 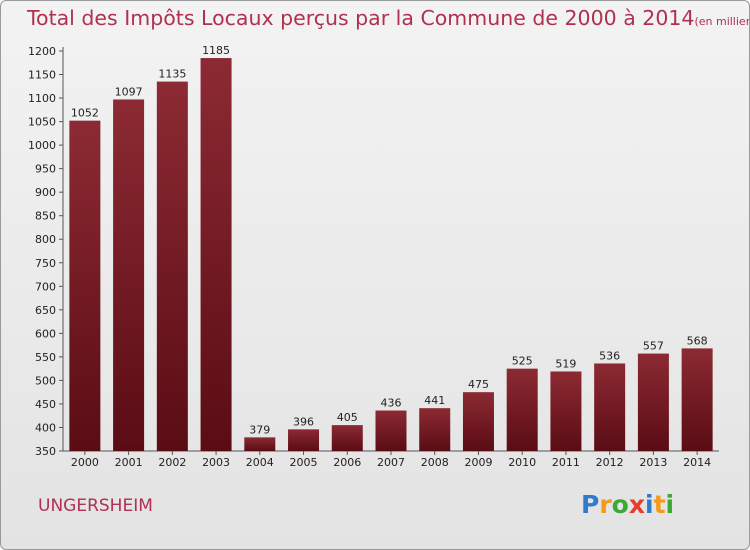 I want to click on x-tick-label: 2004, so click(x=260, y=462).